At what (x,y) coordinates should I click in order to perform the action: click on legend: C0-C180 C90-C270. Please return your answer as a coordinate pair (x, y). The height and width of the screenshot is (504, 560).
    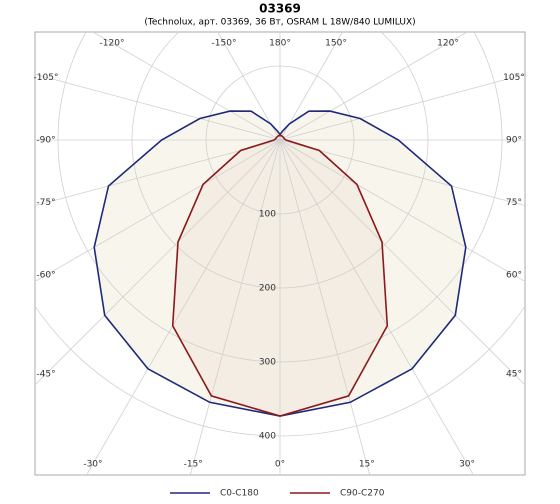
    Looking at the image, I should click on (277, 494).